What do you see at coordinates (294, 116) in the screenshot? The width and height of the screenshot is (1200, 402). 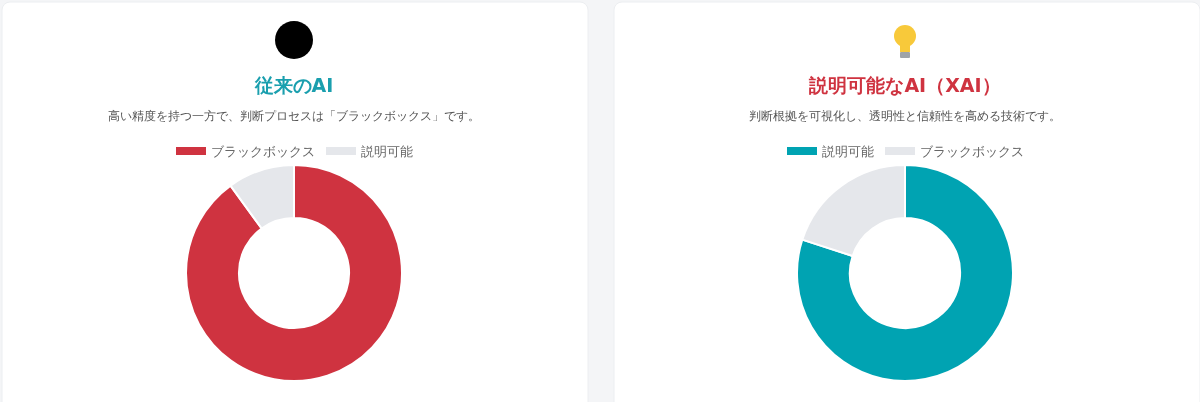 I see `chart-subtitle: 高い精度を持つ一方で、判断プロセスは「ブラックボックス」です。` at bounding box center [294, 116].